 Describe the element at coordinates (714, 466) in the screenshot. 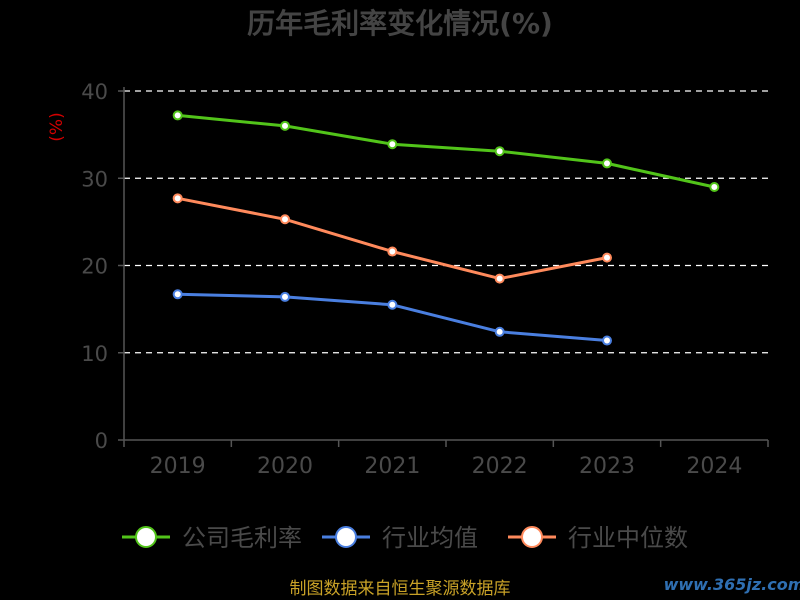

I see `x-tick-label: 2024` at that location.